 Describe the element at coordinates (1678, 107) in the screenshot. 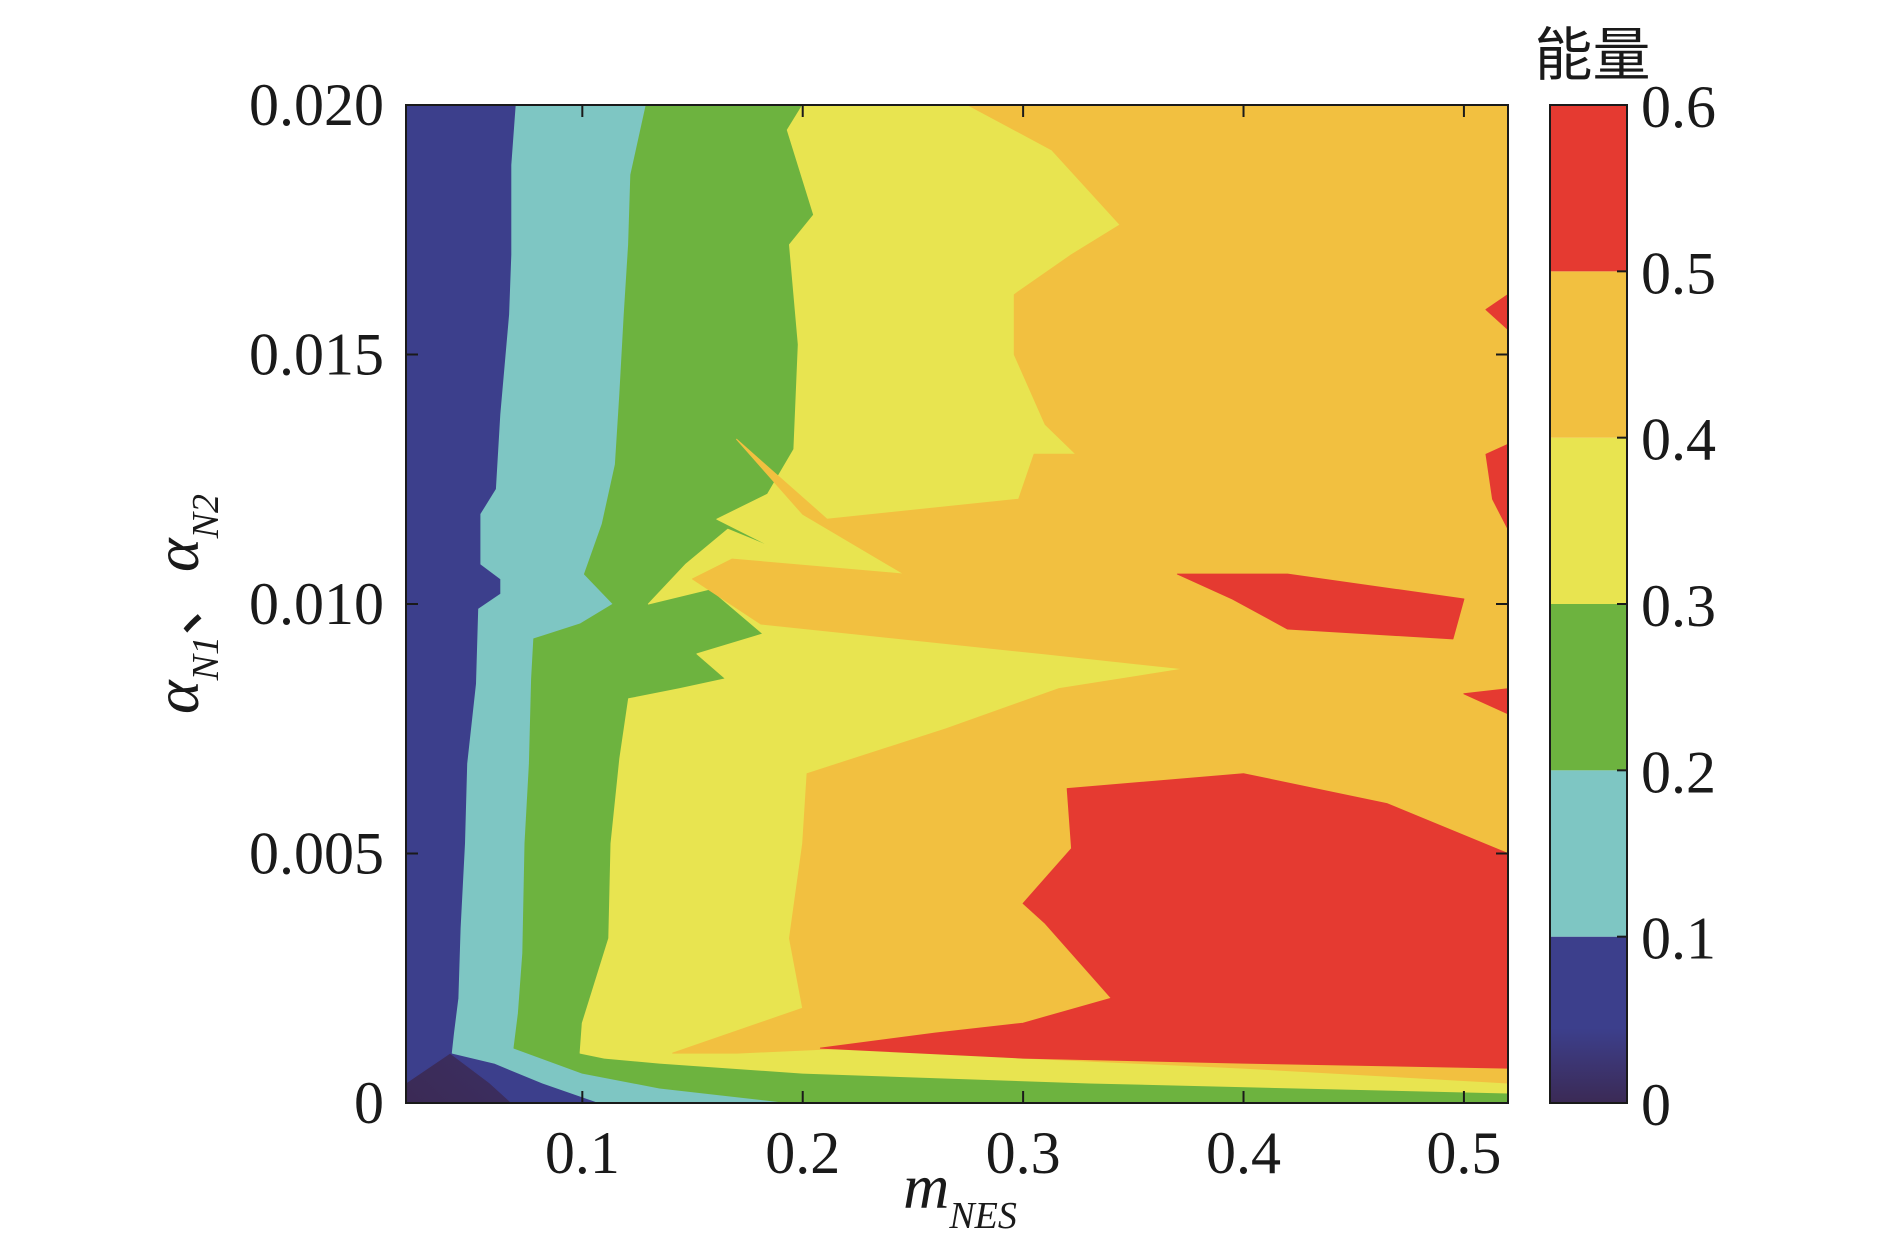

I see `colorbar-tick-label: 0.6` at that location.